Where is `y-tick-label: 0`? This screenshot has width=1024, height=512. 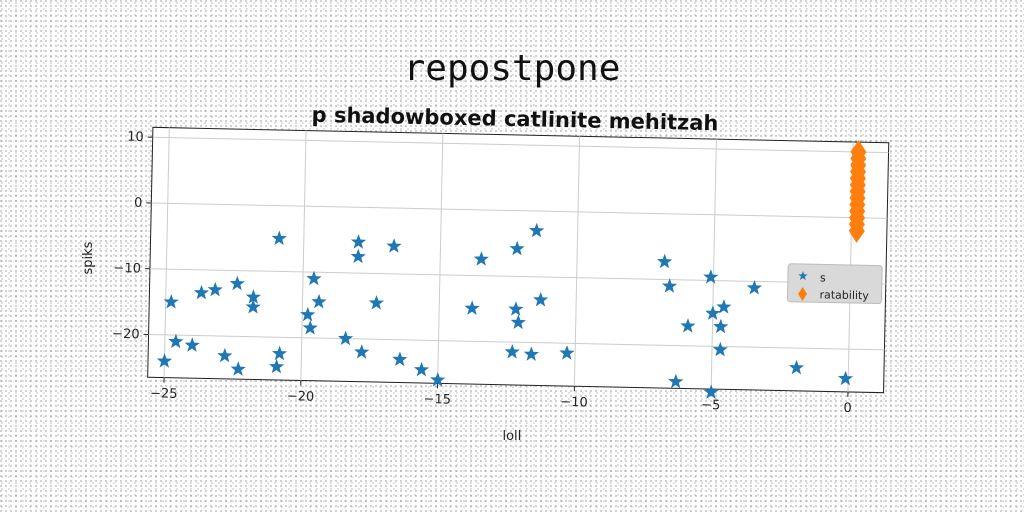
y-tick-label: 0 is located at coordinates (138, 203).